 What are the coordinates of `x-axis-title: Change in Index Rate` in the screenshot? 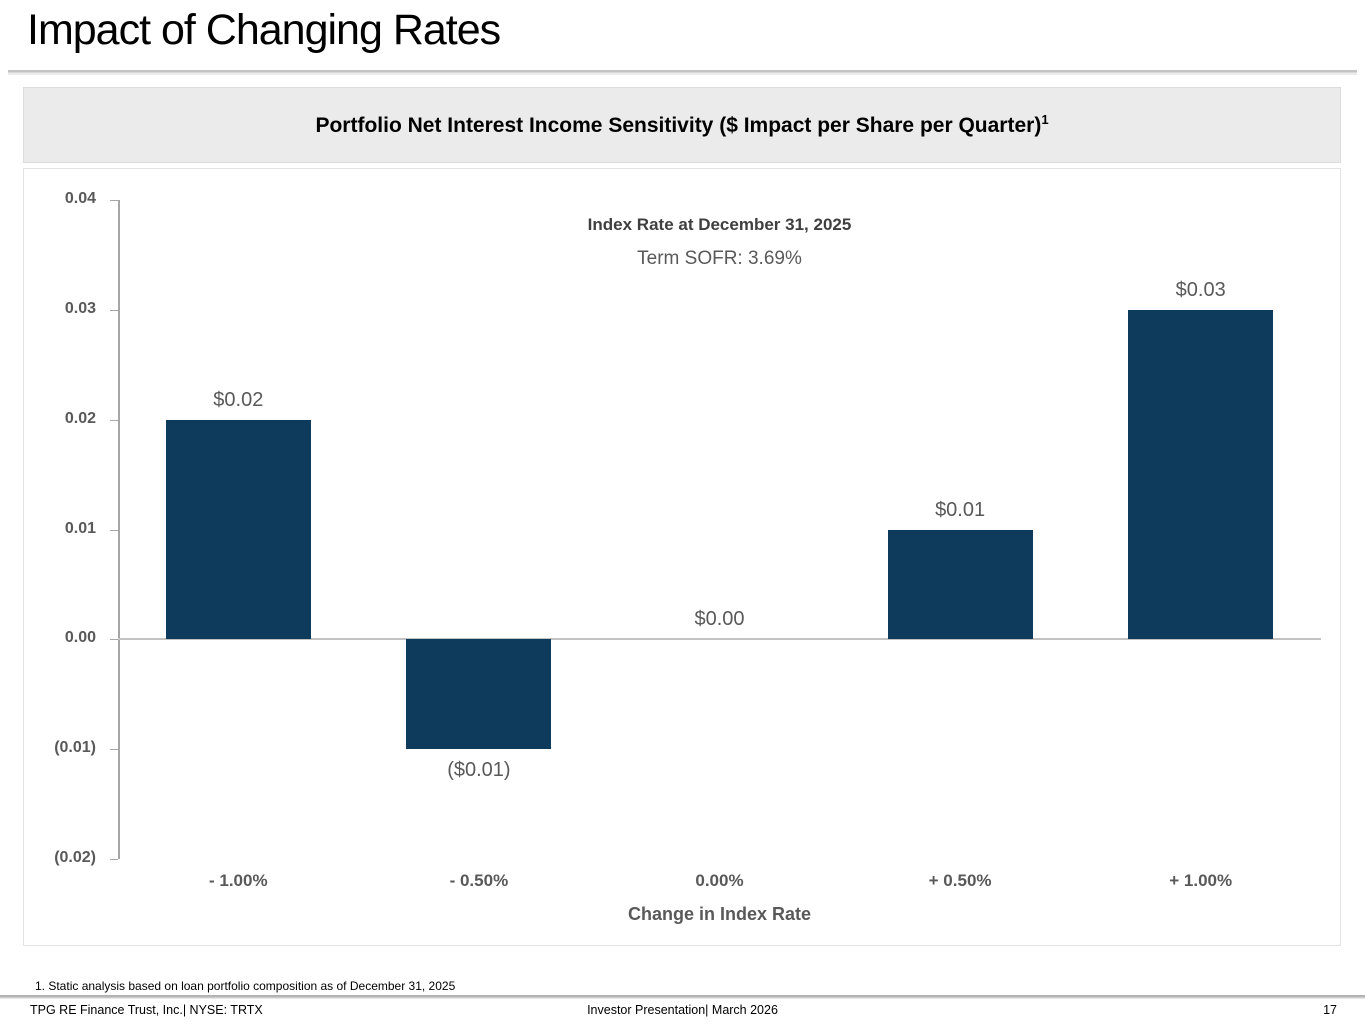 It's located at (719, 914).